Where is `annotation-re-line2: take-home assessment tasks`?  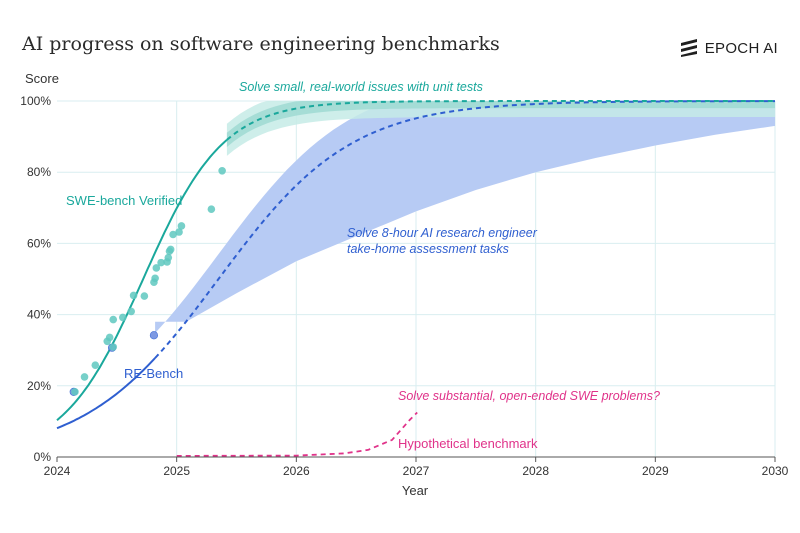 annotation-re-line2: take-home assessment tasks is located at coordinates (428, 249).